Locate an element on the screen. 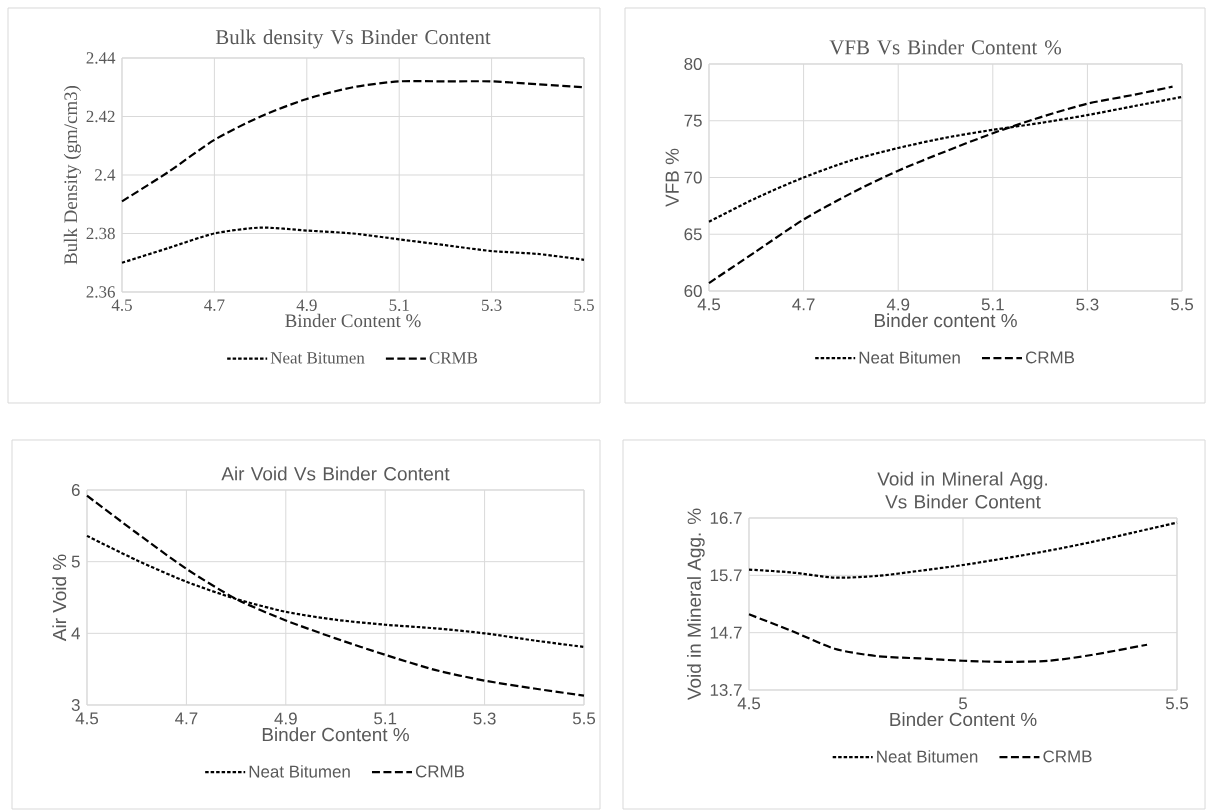 The width and height of the screenshot is (1212, 810). chart-title: Void in Mineral Agg. Vs Binder Content is located at coordinates (962, 490).